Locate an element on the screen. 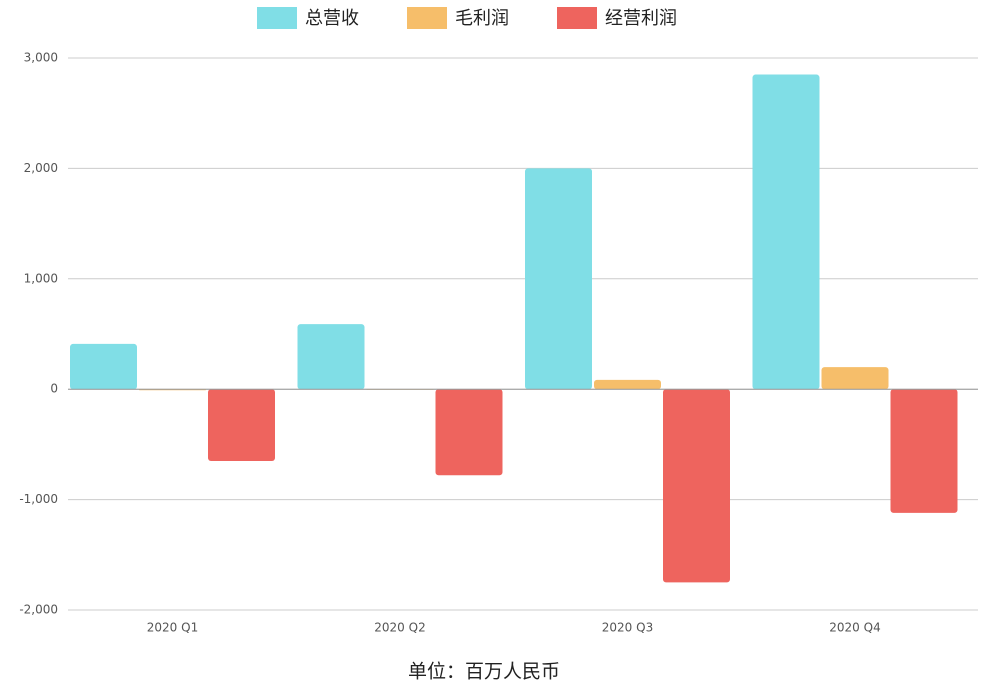 The image size is (1000, 696). x-tick-label: 2020 Q4 is located at coordinates (854, 628).